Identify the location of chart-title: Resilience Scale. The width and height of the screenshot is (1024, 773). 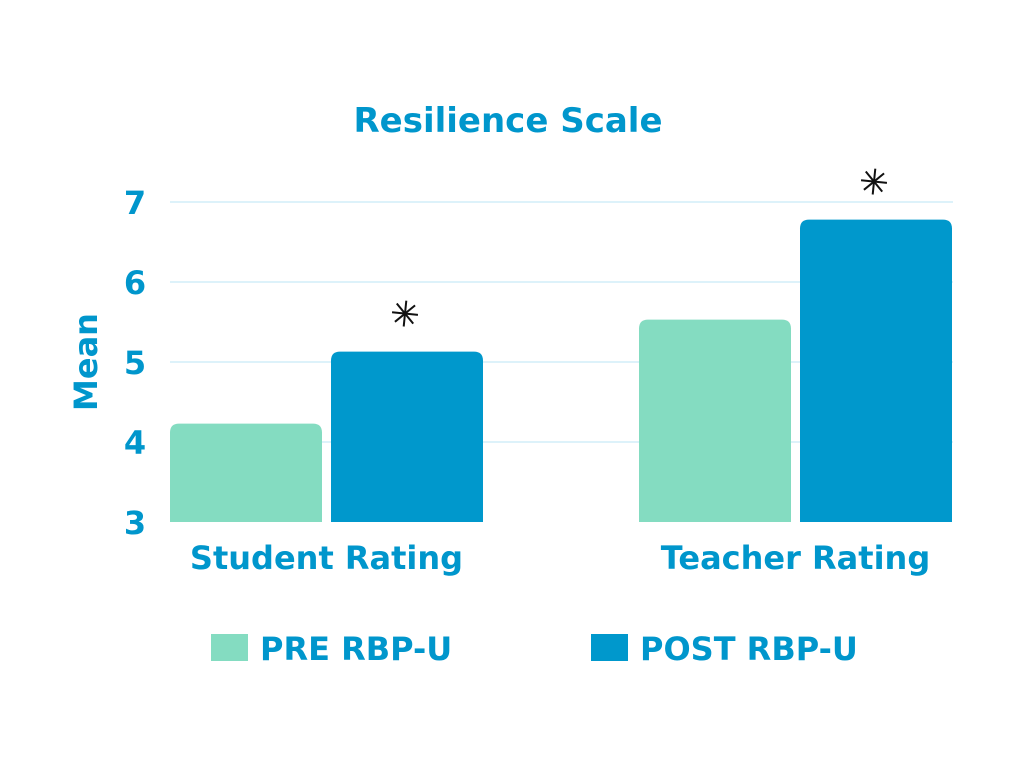
(507, 121).